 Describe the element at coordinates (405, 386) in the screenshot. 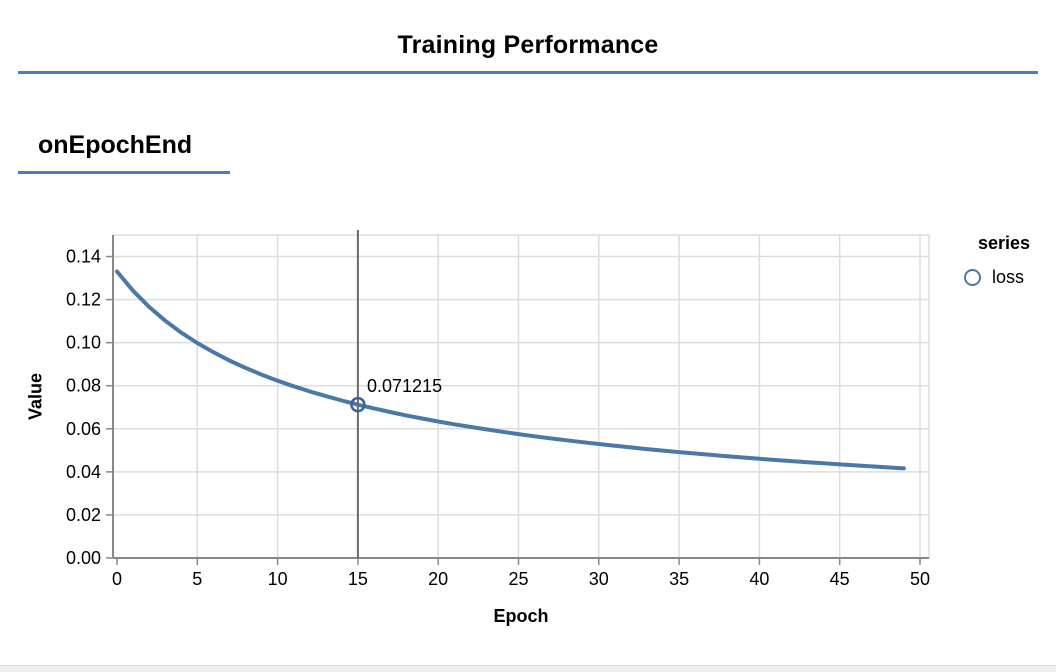

I see `tooltip-value: 0.071215` at that location.